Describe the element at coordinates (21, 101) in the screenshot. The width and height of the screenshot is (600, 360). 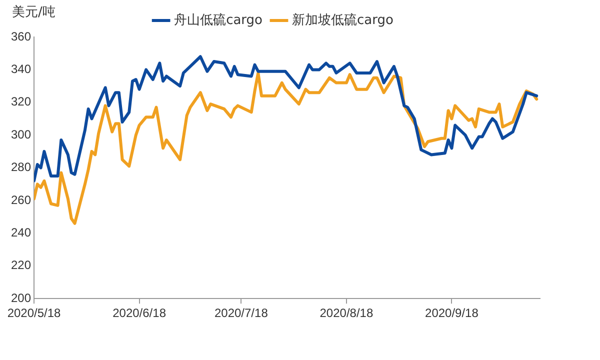
I see `y-tick-label: 320` at that location.